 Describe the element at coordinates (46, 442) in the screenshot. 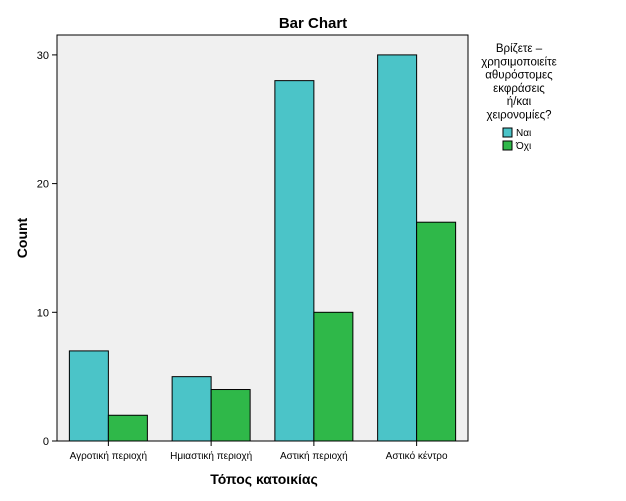

I see `y-tick-label: 0` at that location.